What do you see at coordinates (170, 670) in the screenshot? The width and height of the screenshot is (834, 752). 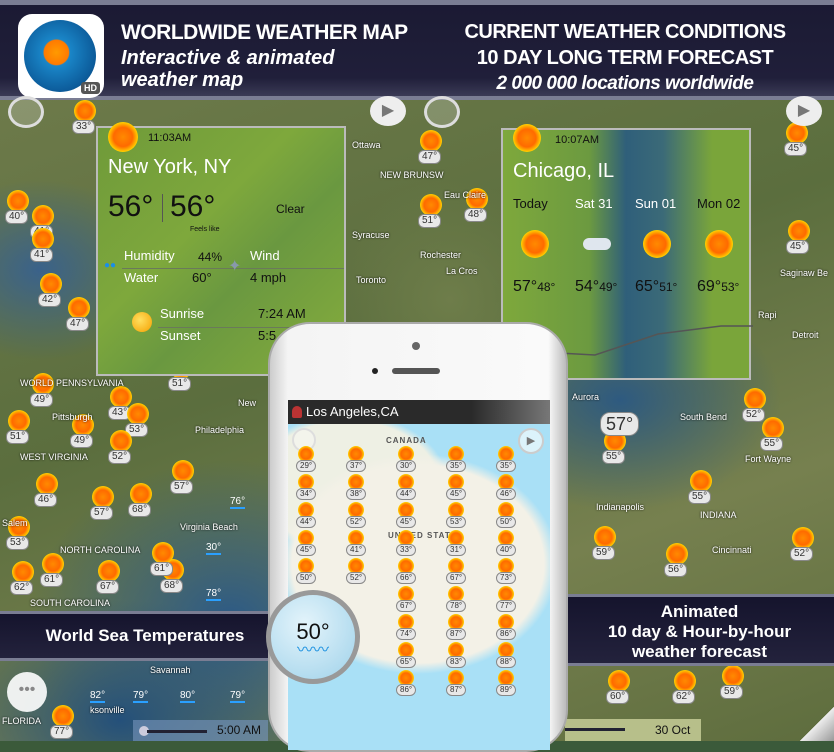 I see `place-label: Savannah` at bounding box center [170, 670].